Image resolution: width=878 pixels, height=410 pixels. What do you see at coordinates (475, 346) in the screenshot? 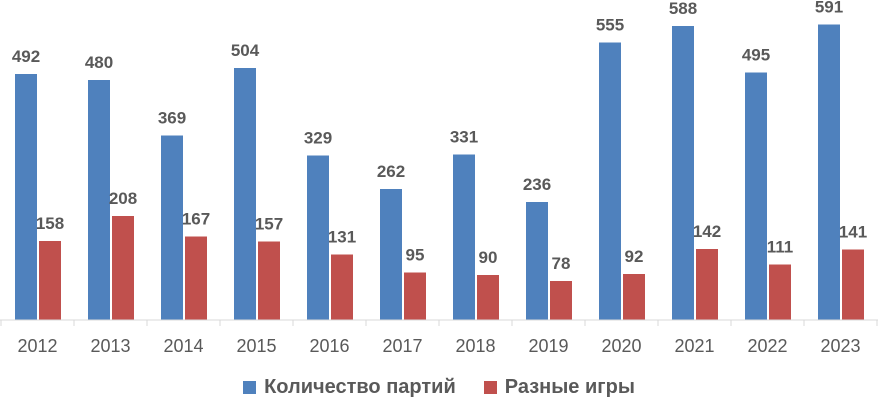
I see `x-tick-label-2018: 2018` at bounding box center [475, 346].